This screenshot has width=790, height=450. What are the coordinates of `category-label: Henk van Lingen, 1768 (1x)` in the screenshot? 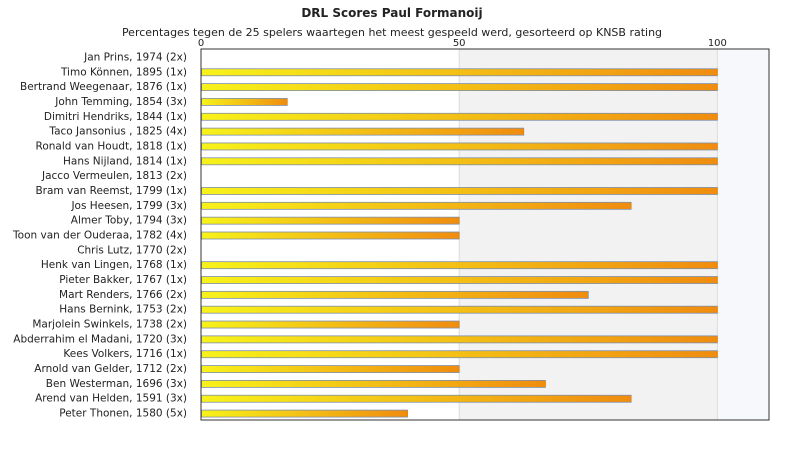 It's located at (114, 265).